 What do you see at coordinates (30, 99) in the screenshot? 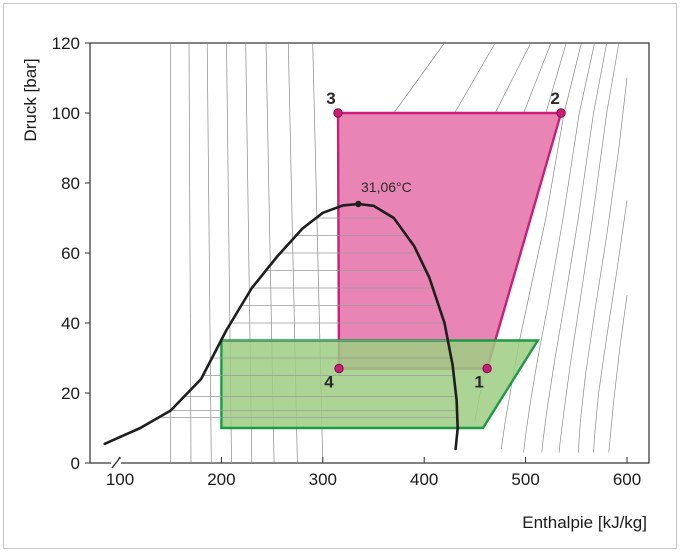
I see `y-axis-label: Druck [bar]` at bounding box center [30, 99].